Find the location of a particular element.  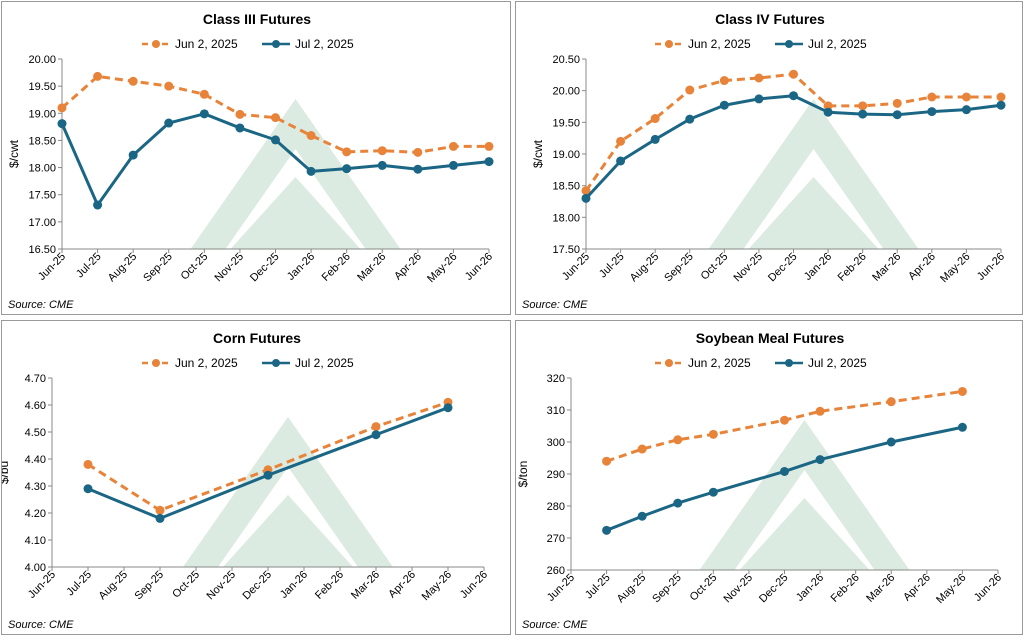

x-tick-label: Jun-26 is located at coordinates (988, 588).